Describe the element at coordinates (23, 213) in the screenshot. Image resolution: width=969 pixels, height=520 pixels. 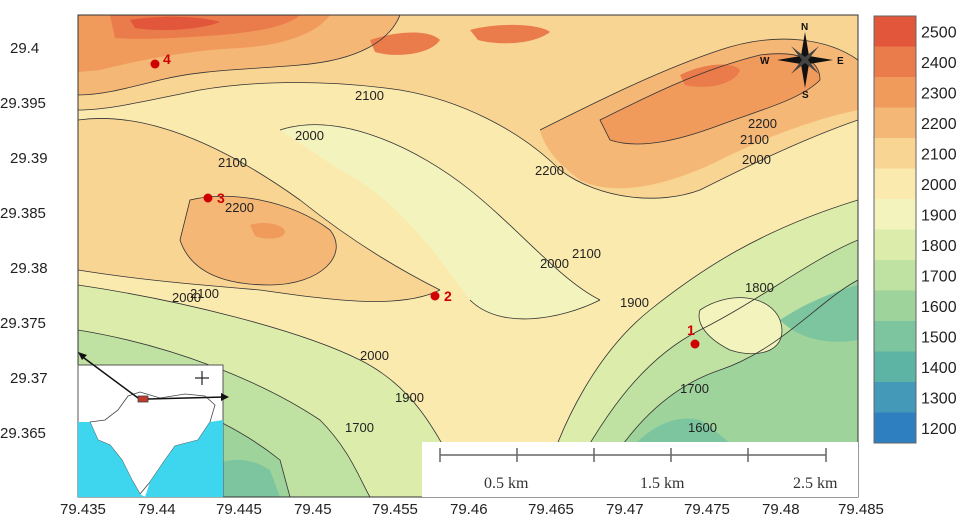
I see `y-tick-label: 29.385` at that location.